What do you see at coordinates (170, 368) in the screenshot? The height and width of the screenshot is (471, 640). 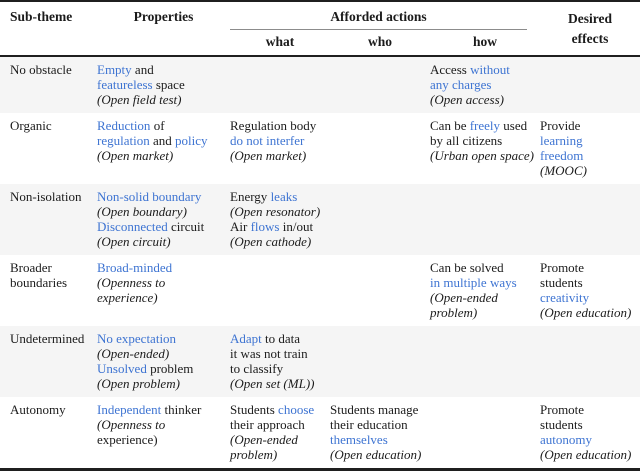 I see `cell-text: problem` at bounding box center [170, 368].